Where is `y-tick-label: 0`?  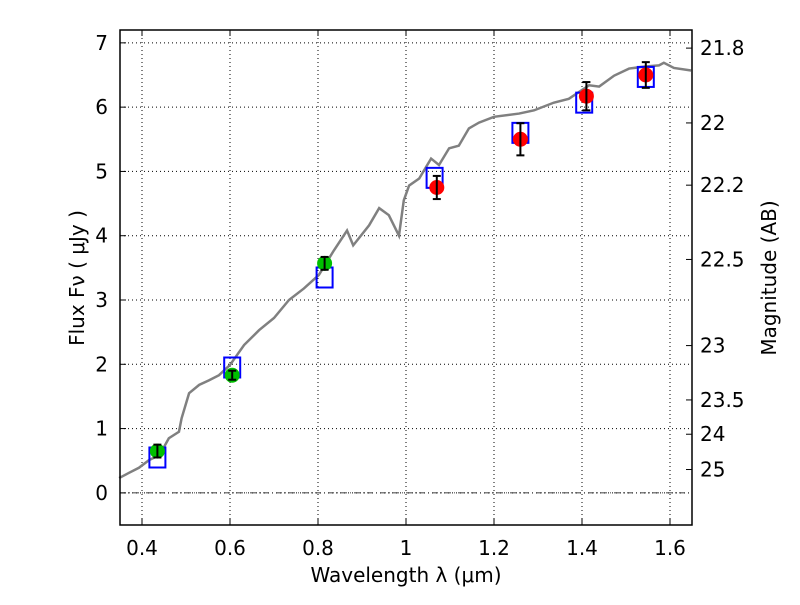 y-tick-label: 0 is located at coordinates (101, 493).